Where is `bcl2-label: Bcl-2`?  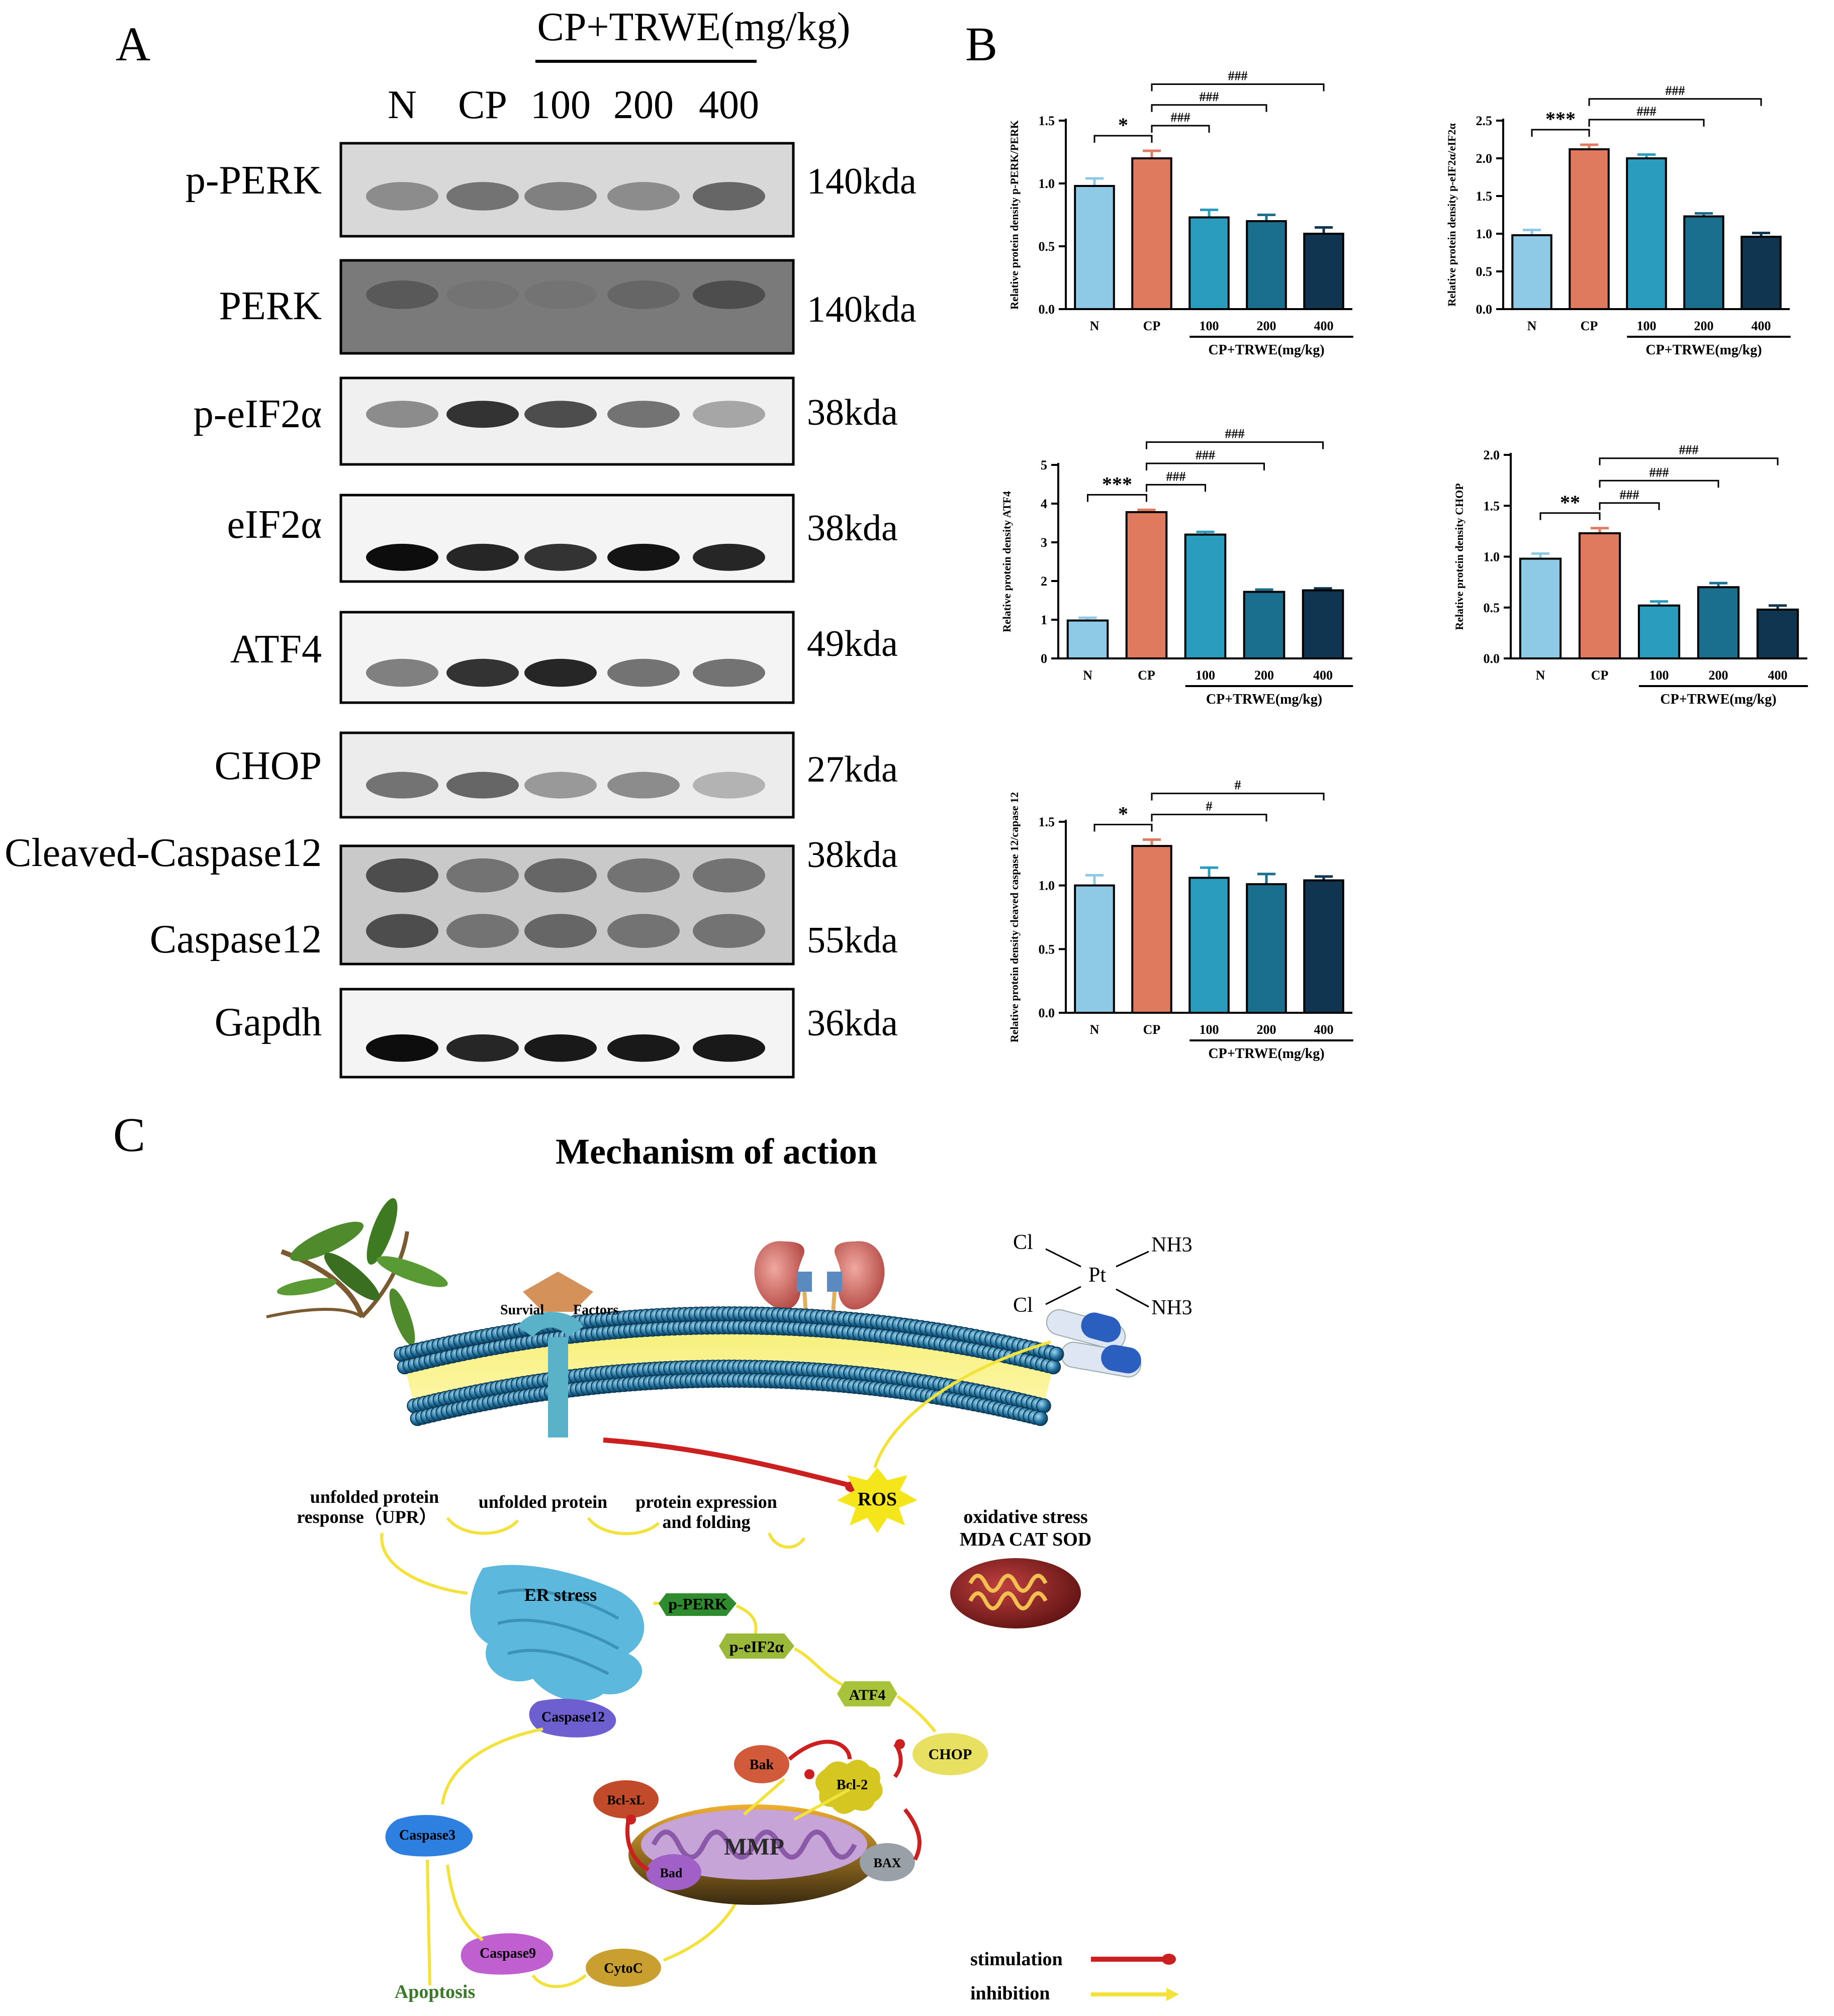 bcl2-label: Bcl-2 is located at coordinates (852, 1785).